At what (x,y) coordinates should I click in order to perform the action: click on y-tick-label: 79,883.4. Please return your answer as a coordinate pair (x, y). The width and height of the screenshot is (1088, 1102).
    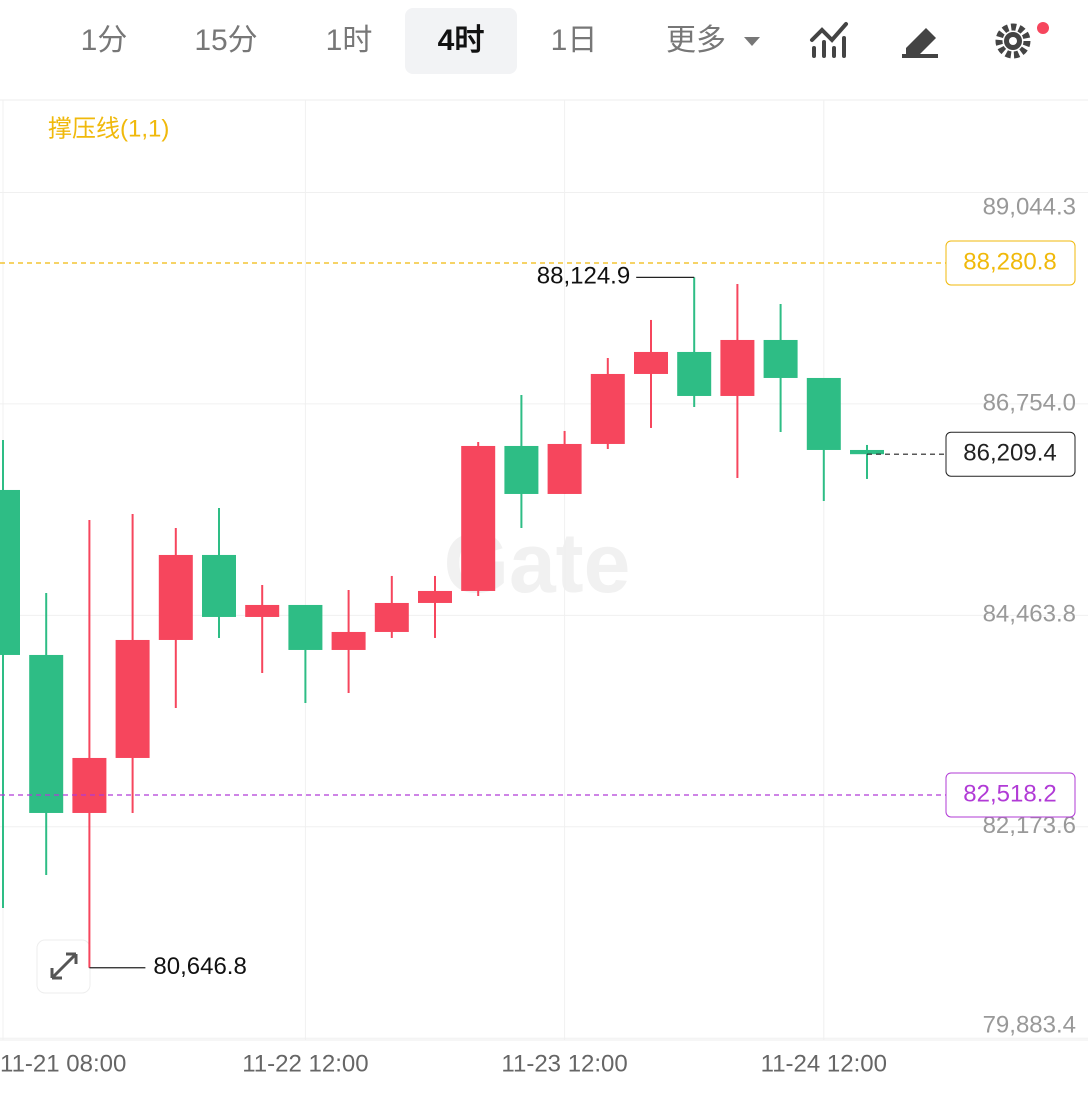
    Looking at the image, I should click on (1029, 1024).